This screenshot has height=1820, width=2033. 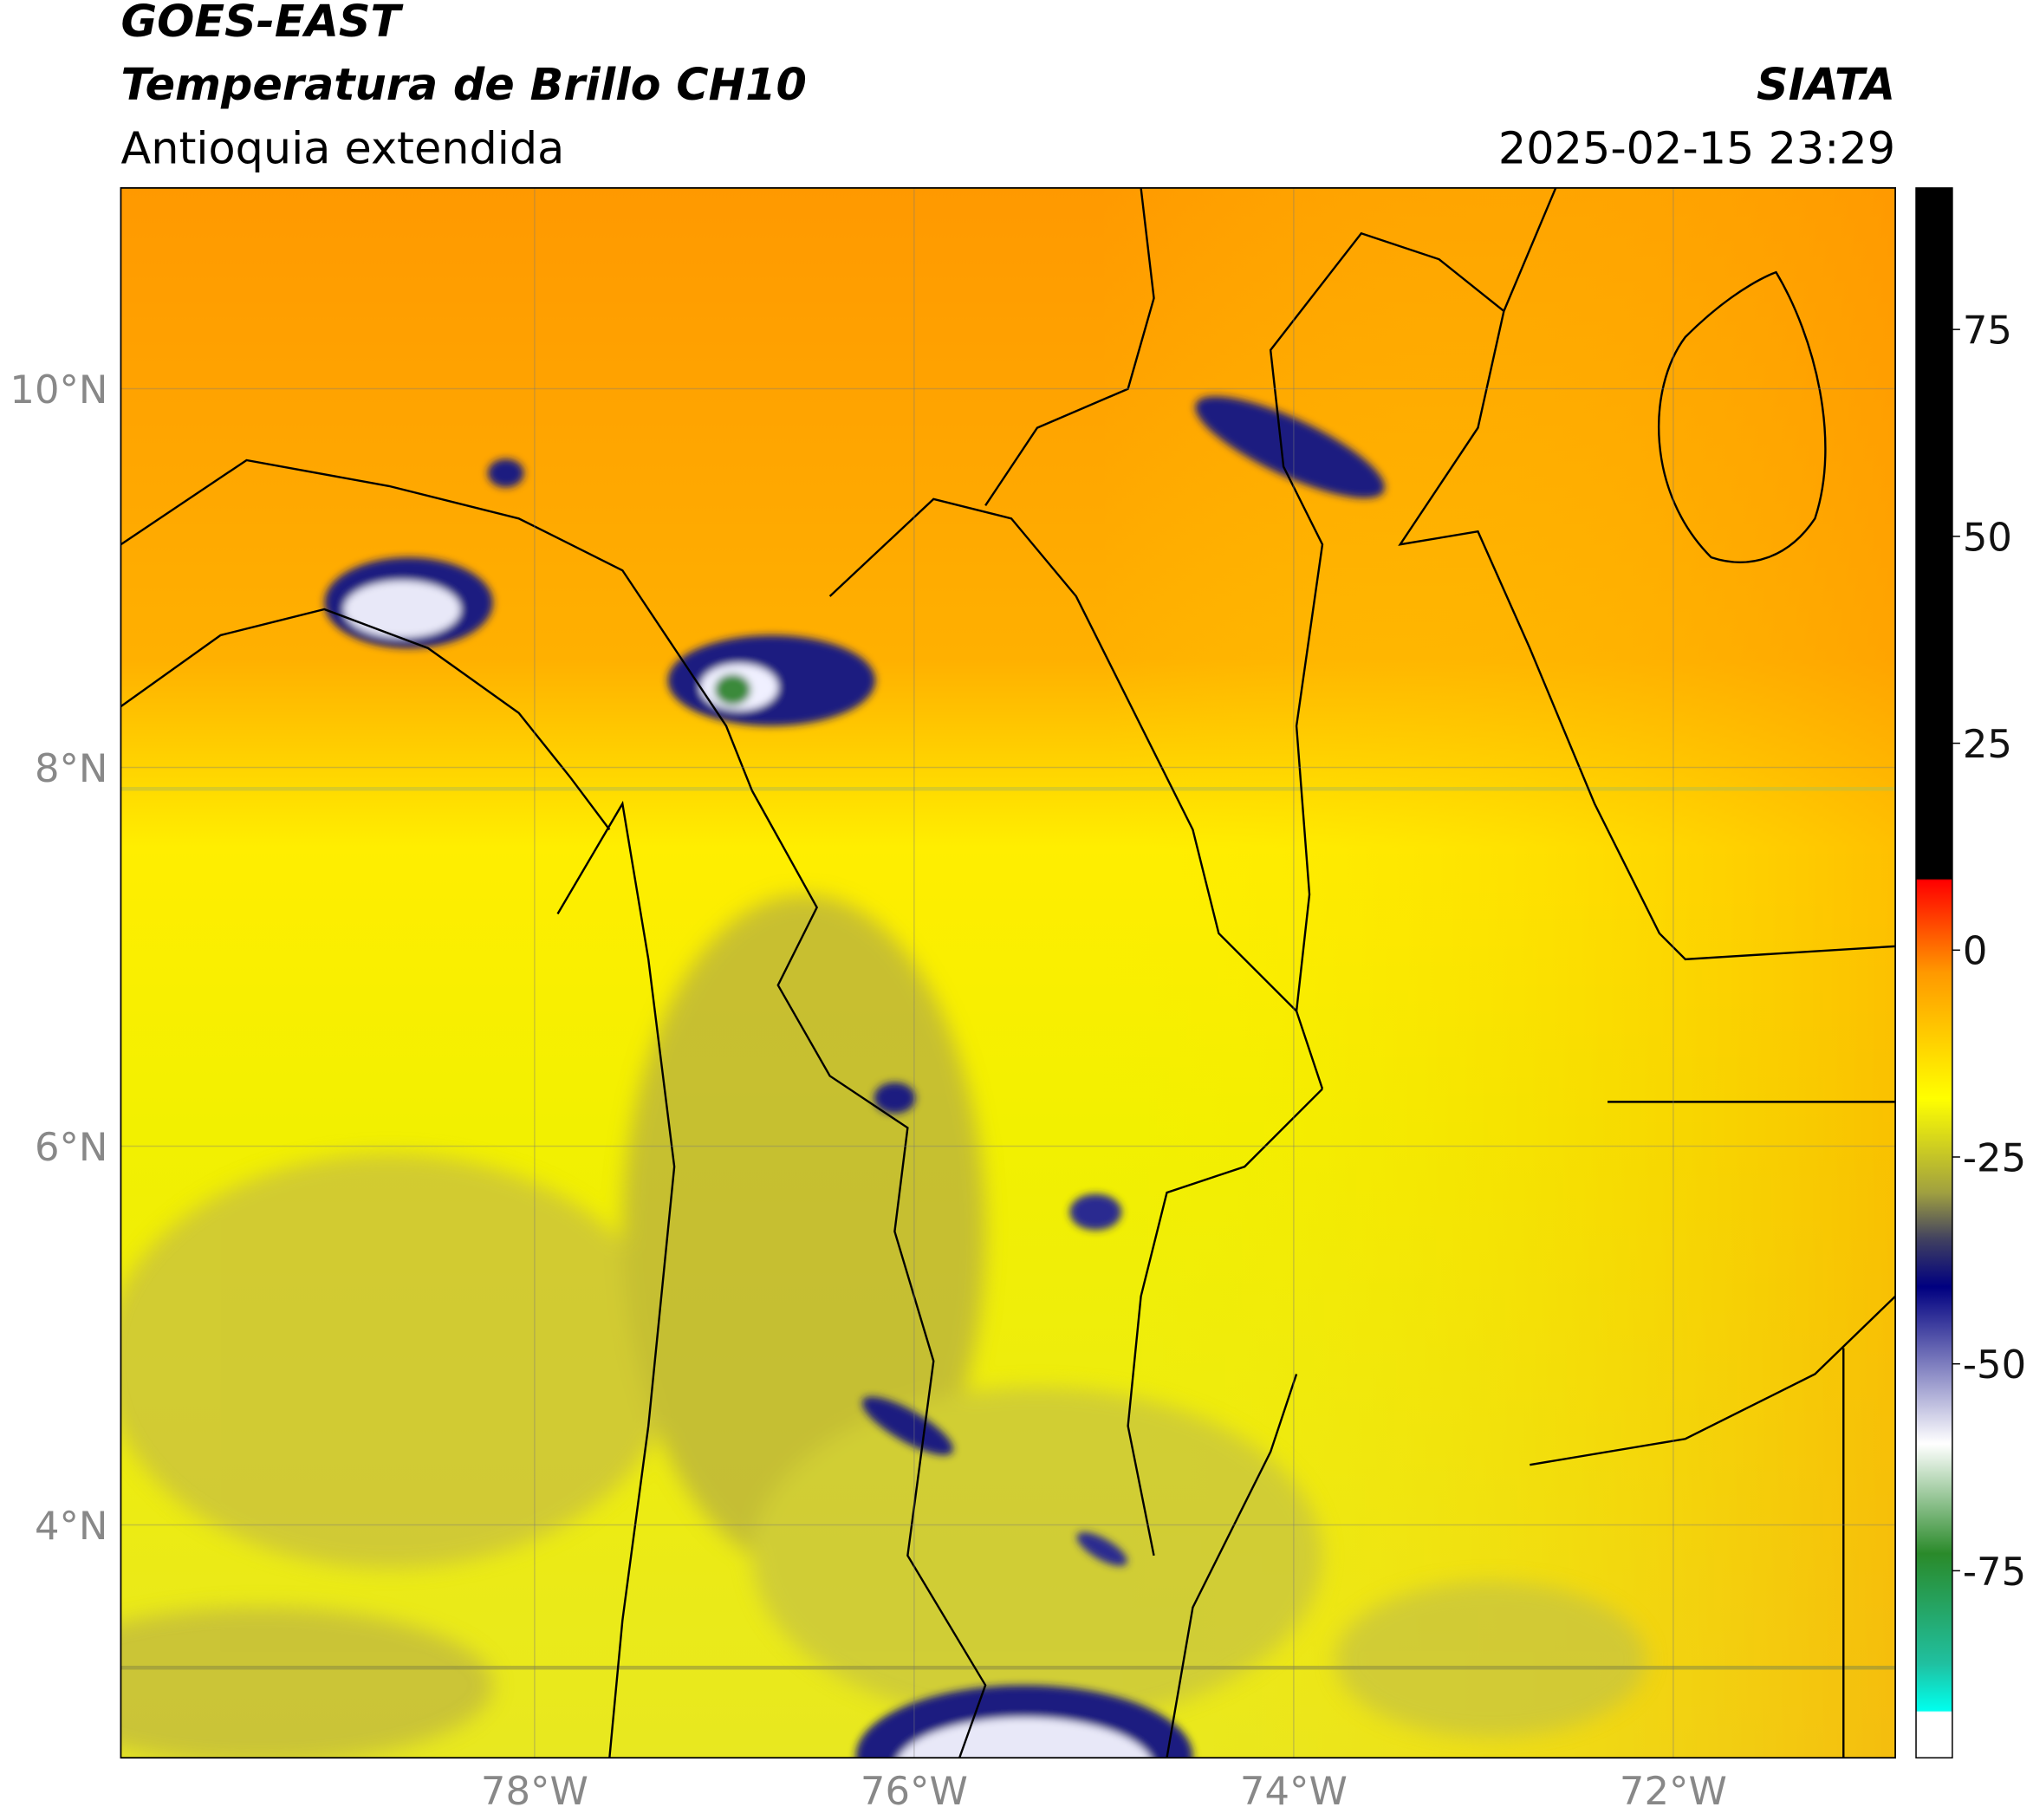 What do you see at coordinates (463, 84) in the screenshot?
I see `subtitle: Temperatura de Brillo CH10` at bounding box center [463, 84].